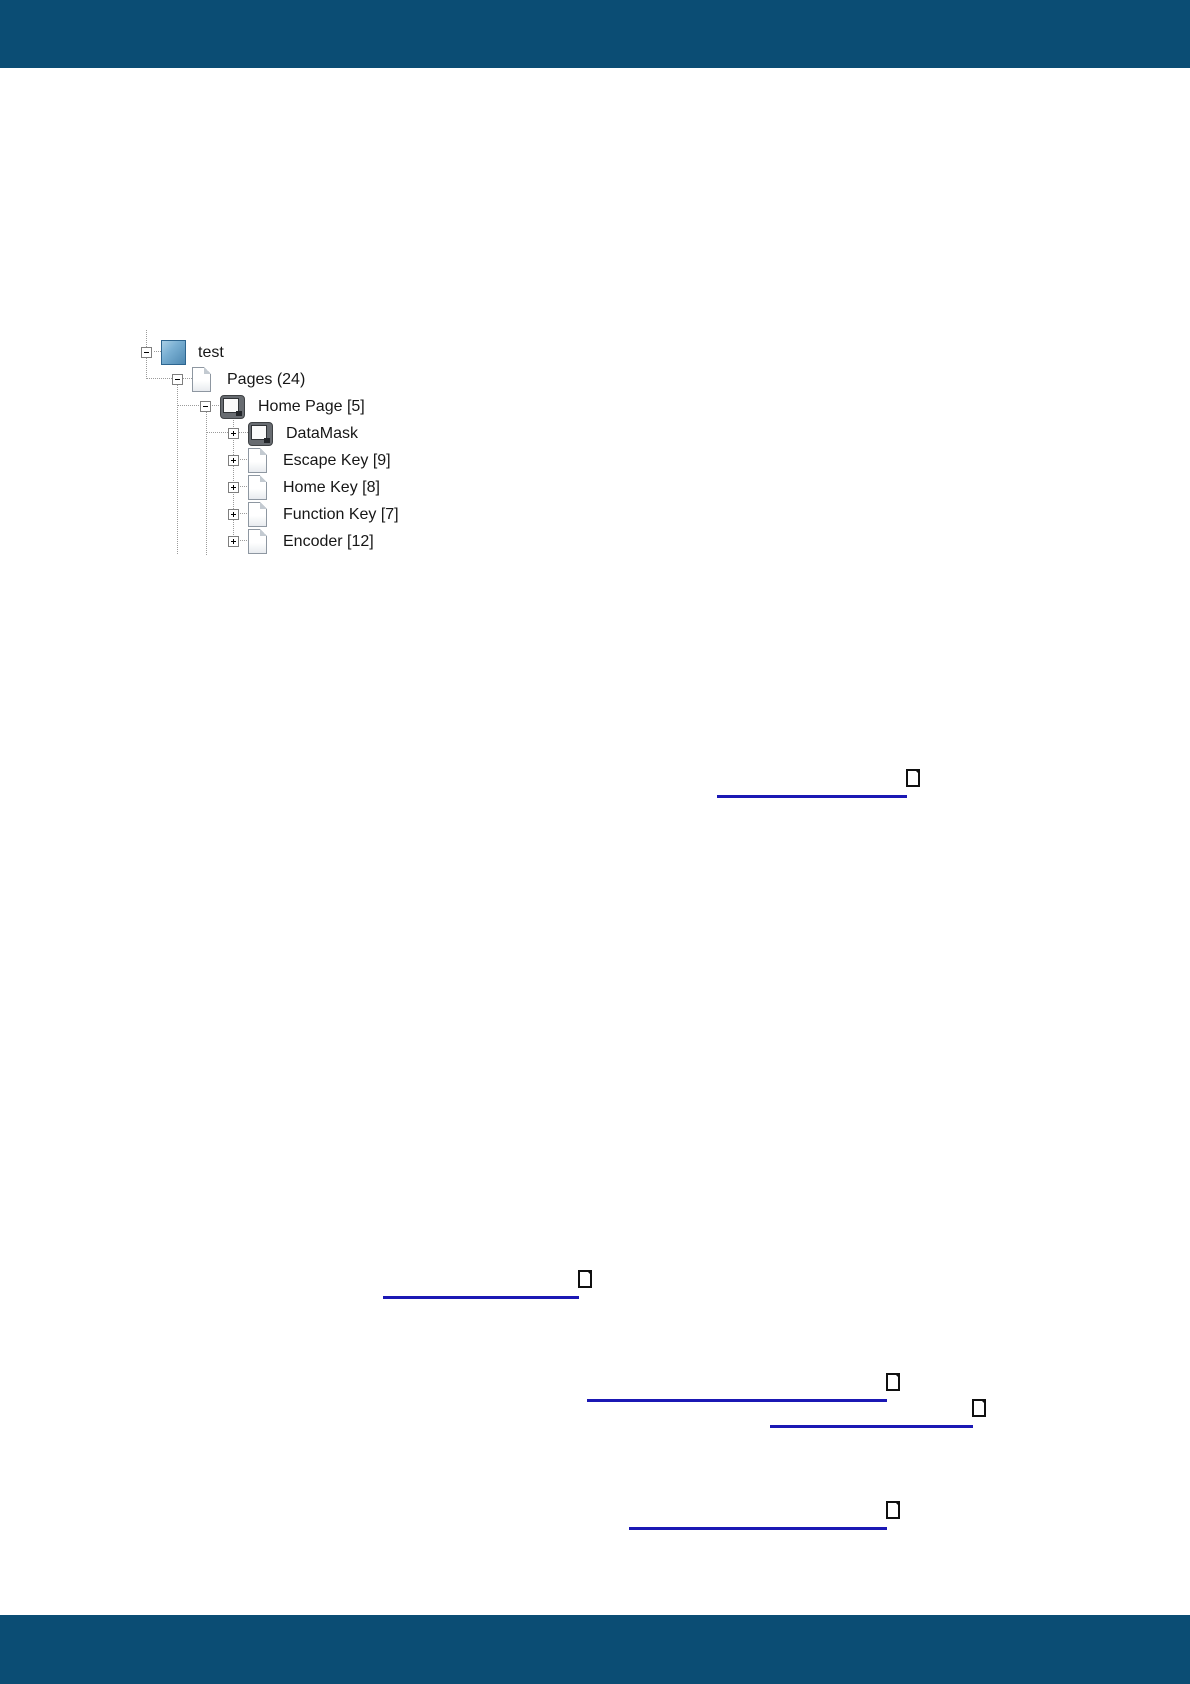 This screenshot has width=1190, height=1684. I want to click on tree-row: Home Page [5], so click(282, 406).